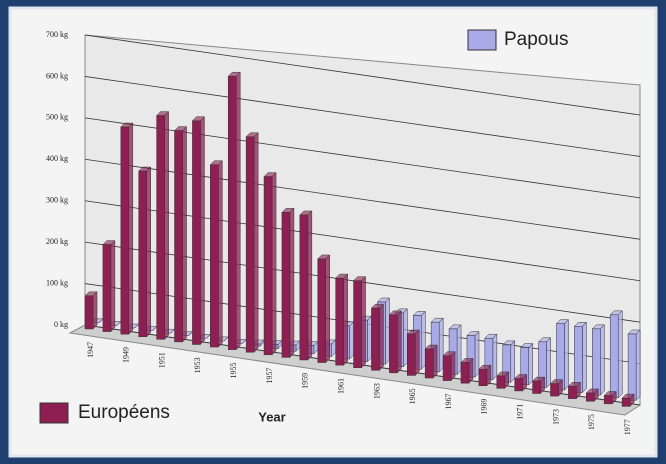  Describe the element at coordinates (124, 412) in the screenshot. I see `legend-label: Européens` at that location.